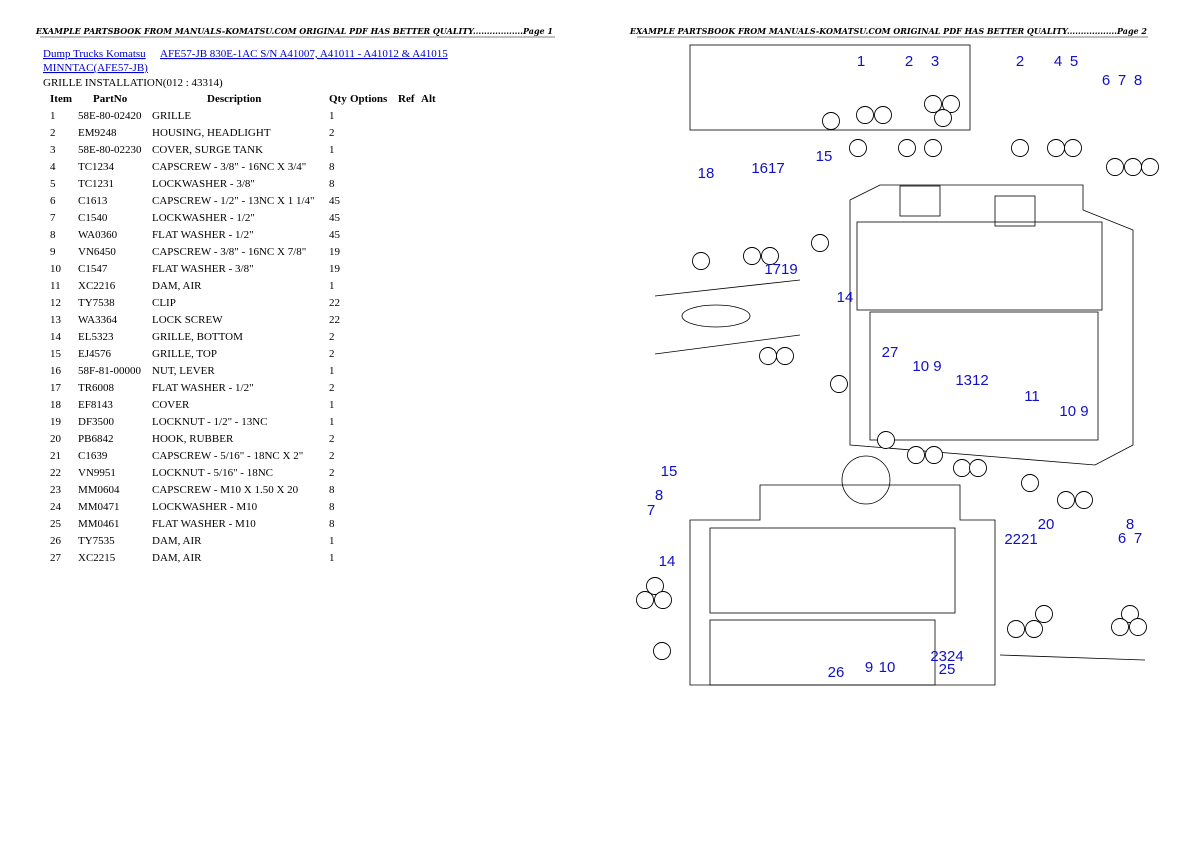 The width and height of the screenshot is (1190, 842). I want to click on table-cell: DF3500, so click(96, 422).